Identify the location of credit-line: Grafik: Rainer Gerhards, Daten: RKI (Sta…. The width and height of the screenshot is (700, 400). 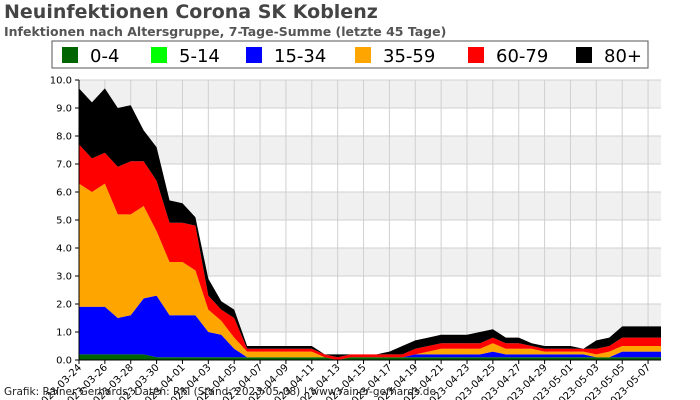
(220, 392).